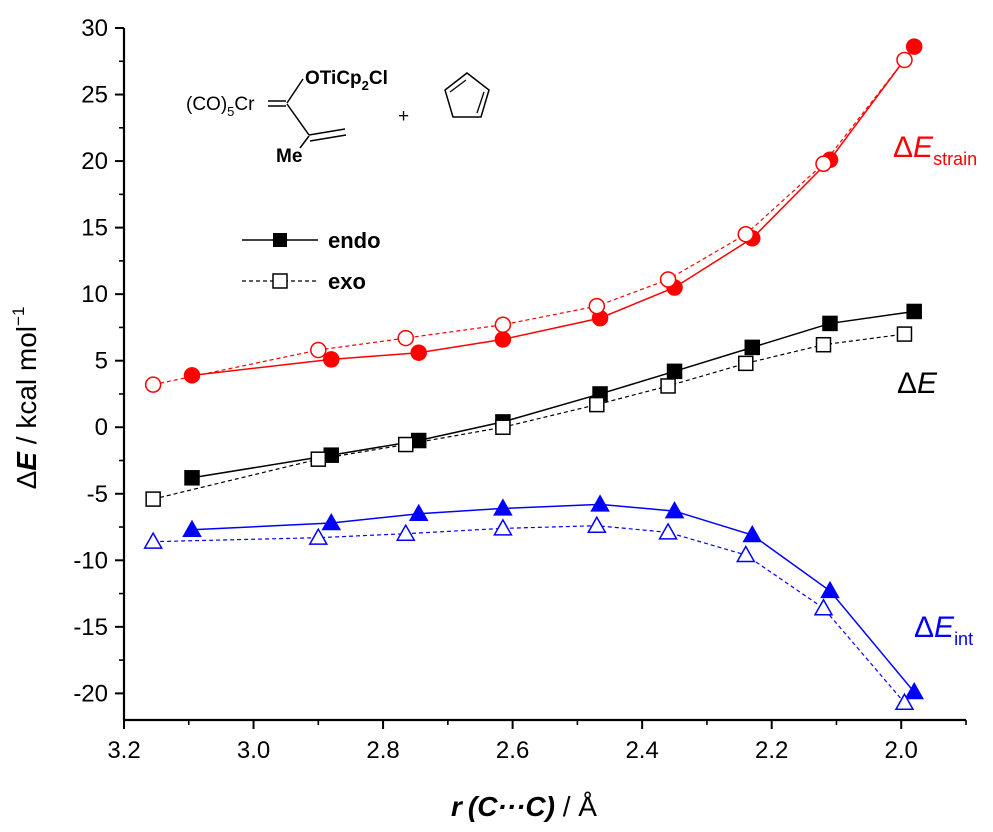 Image resolution: width=993 pixels, height=832 pixels. What do you see at coordinates (901, 750) in the screenshot?
I see `x-tick-label: 2.0` at bounding box center [901, 750].